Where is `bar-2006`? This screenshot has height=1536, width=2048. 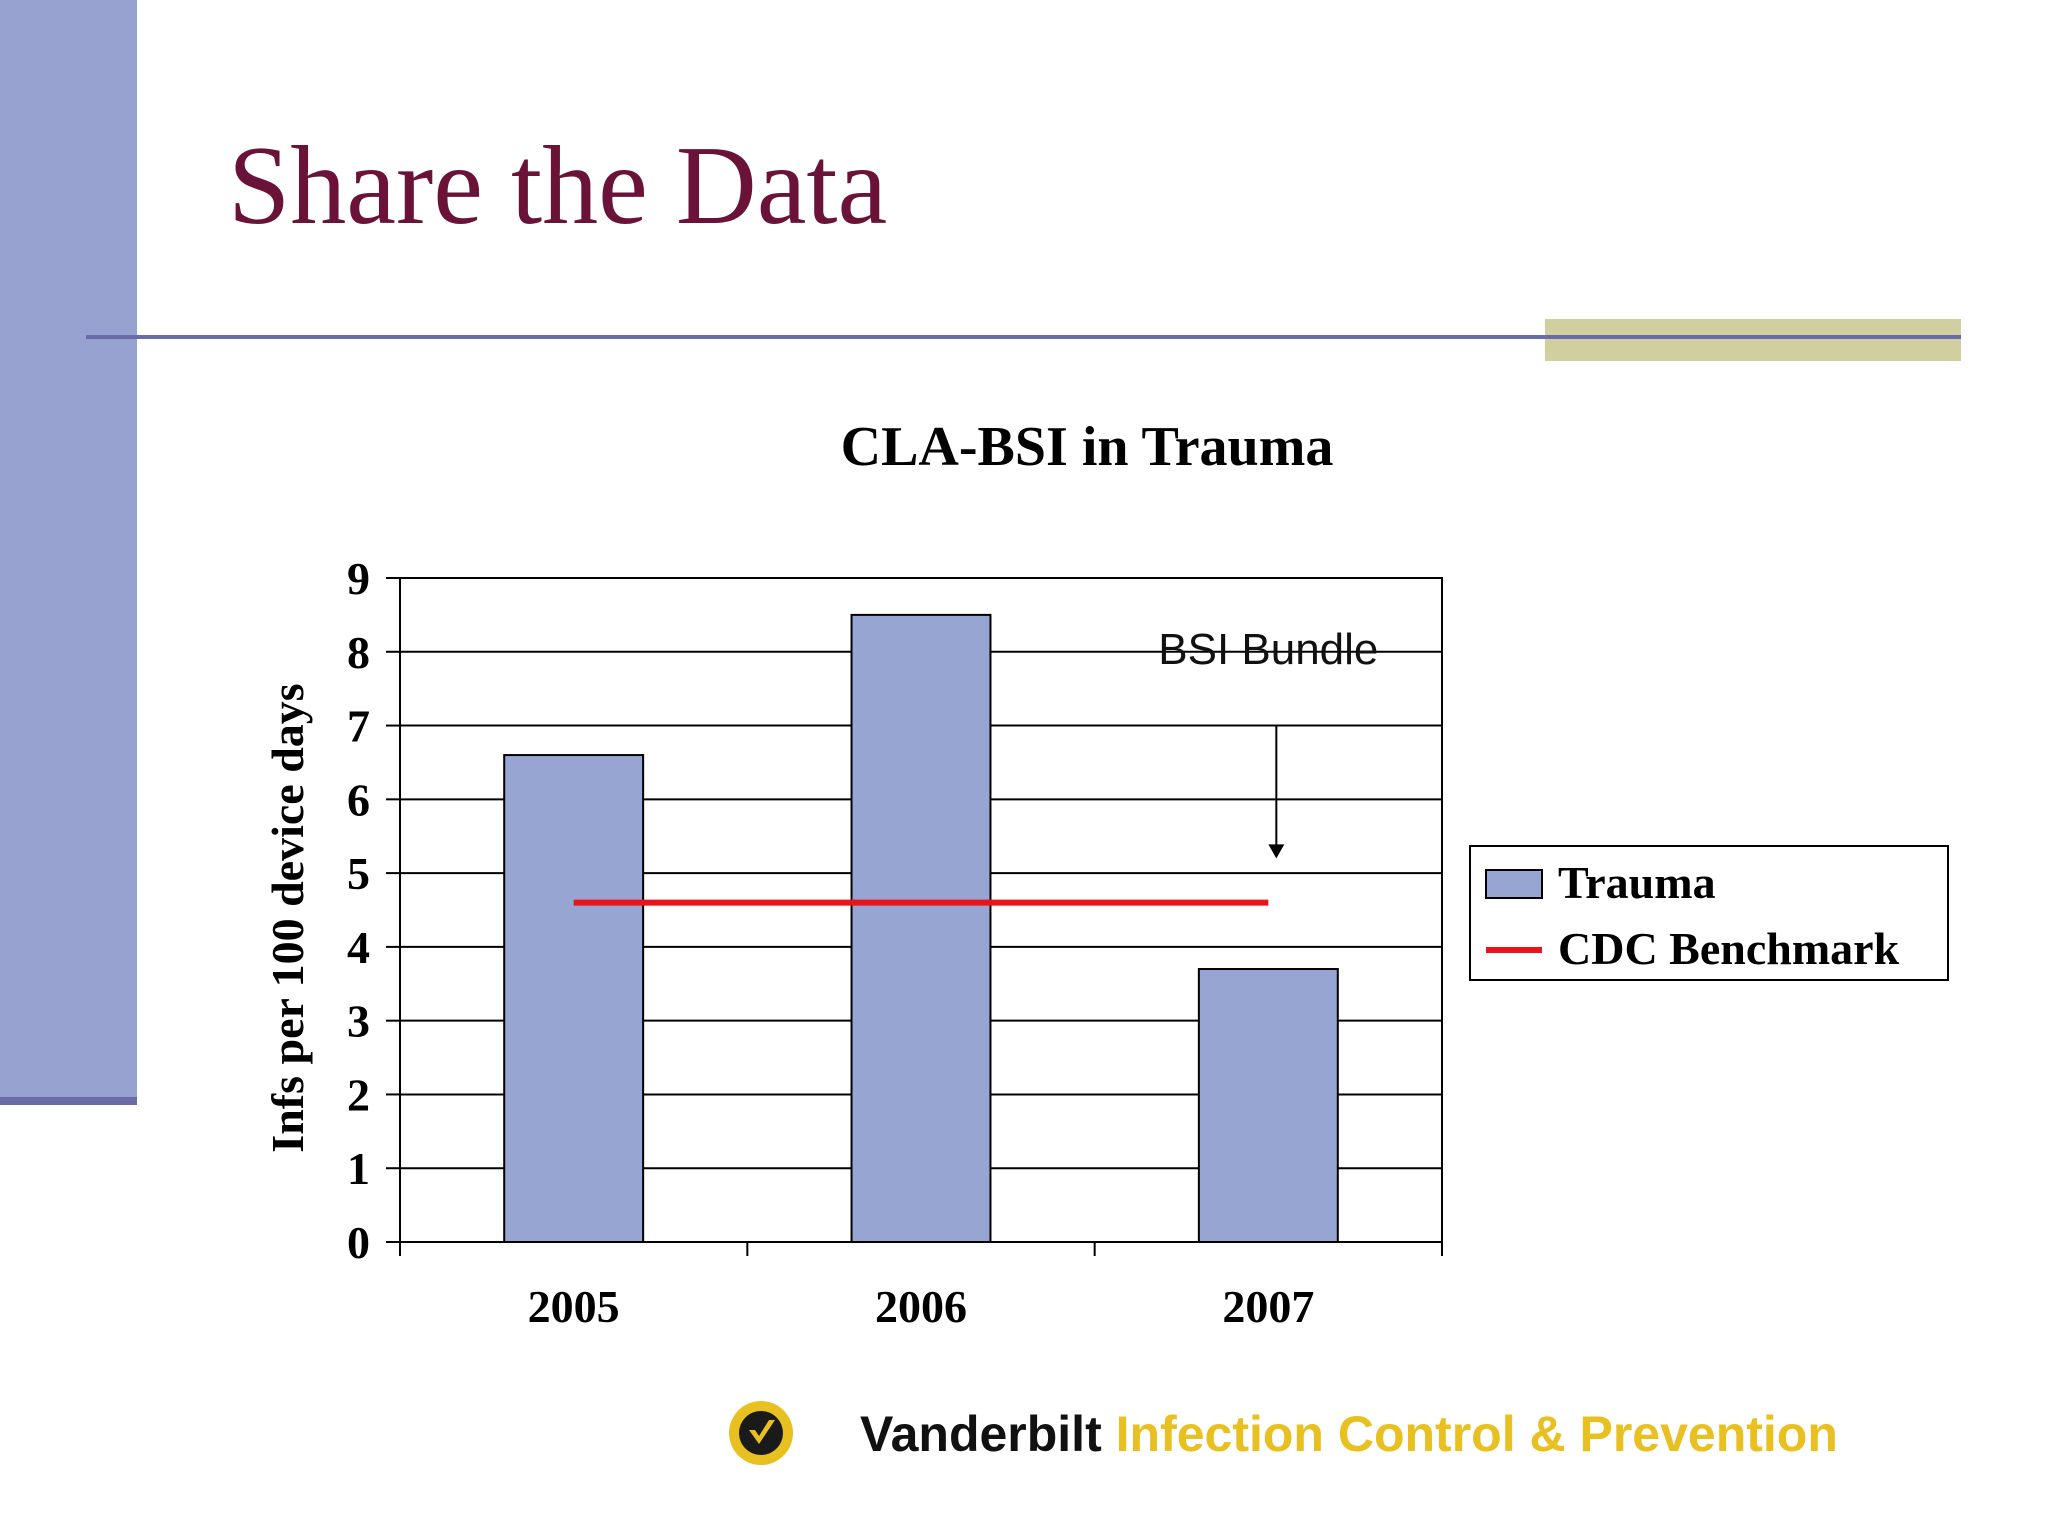
bar-2006 is located at coordinates (921, 928).